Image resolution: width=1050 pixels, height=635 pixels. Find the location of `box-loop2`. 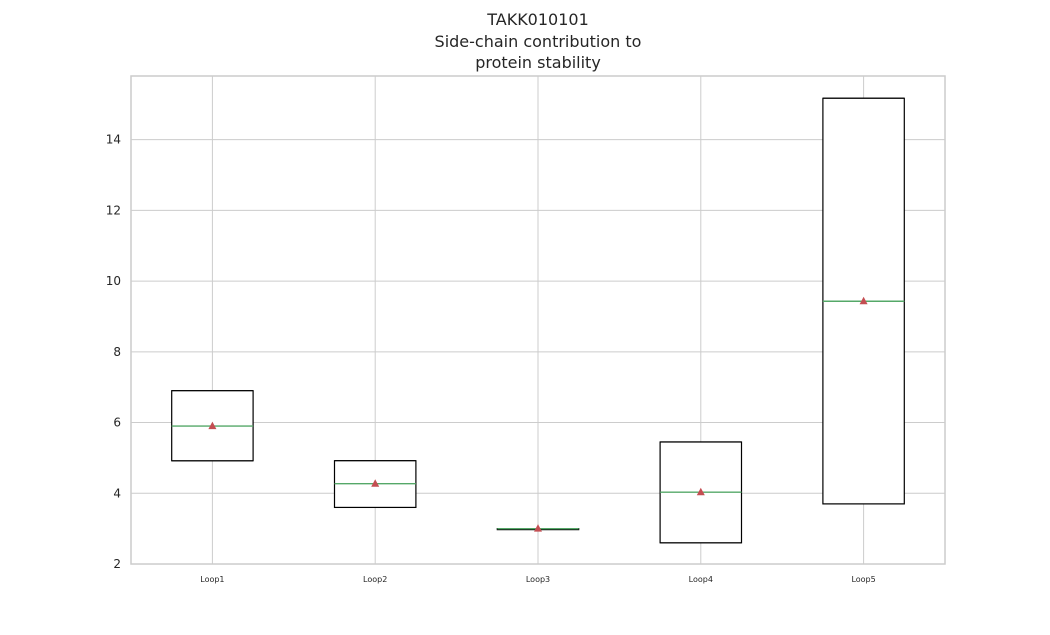

box-loop2 is located at coordinates (375, 484).